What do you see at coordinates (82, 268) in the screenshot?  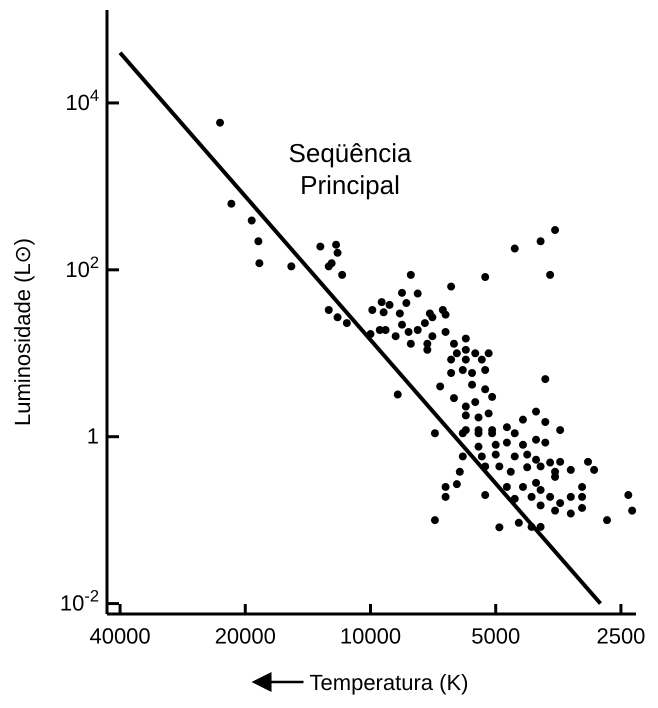 I see `y-tick-label: 10$^{2}$` at bounding box center [82, 268].